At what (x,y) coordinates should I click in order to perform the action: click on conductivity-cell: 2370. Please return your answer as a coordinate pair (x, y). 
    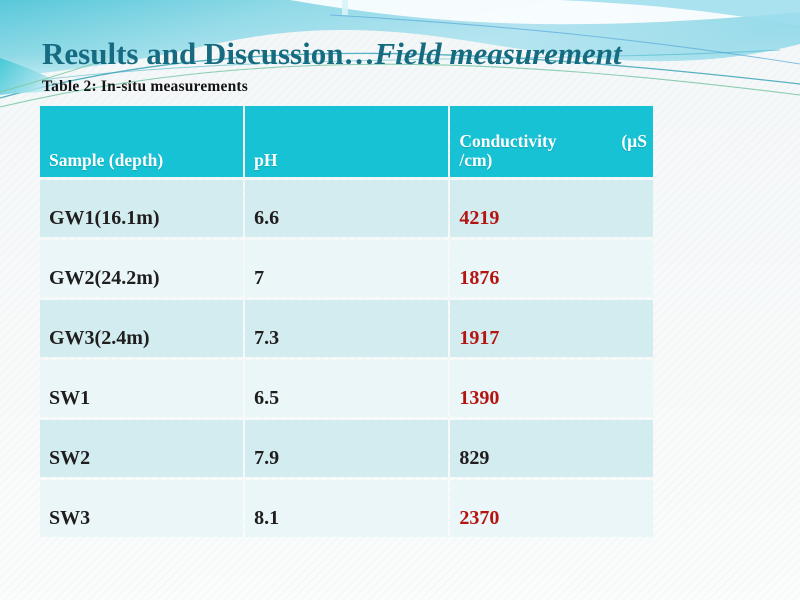
    Looking at the image, I should click on (551, 508).